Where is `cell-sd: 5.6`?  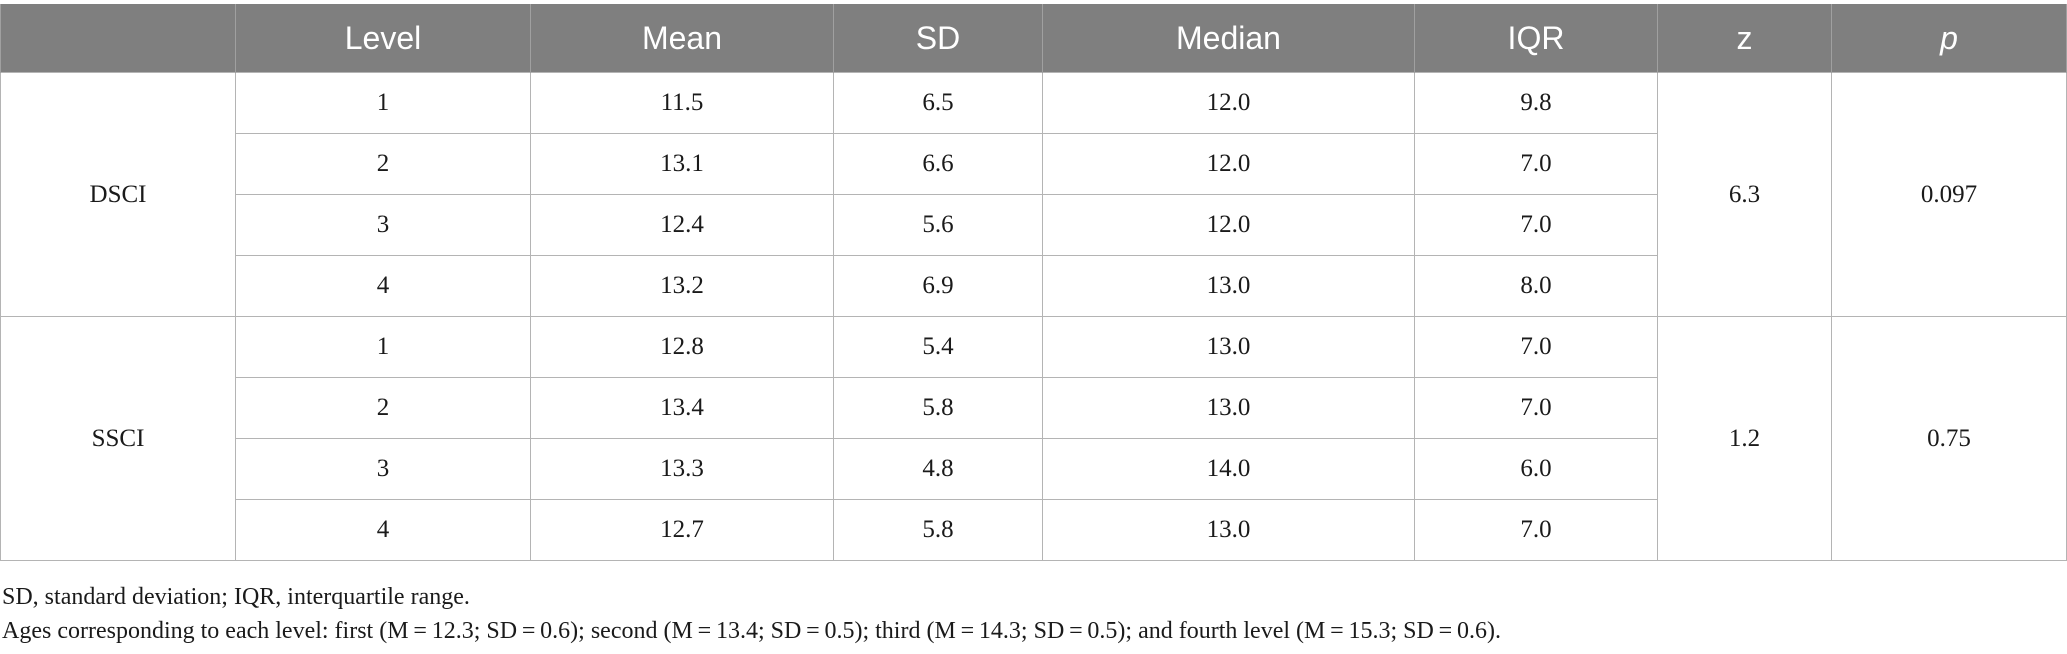 cell-sd: 5.6 is located at coordinates (938, 225).